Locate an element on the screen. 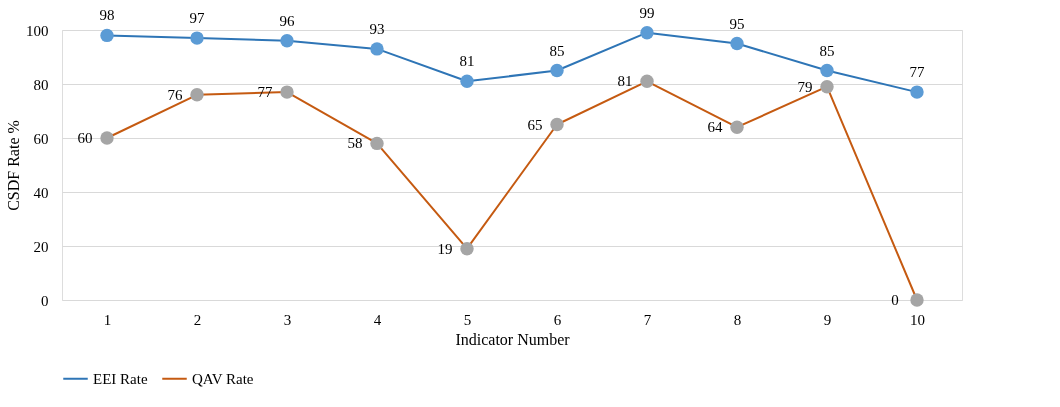 The image size is (1060, 407). data-label: 79 is located at coordinates (805, 86).